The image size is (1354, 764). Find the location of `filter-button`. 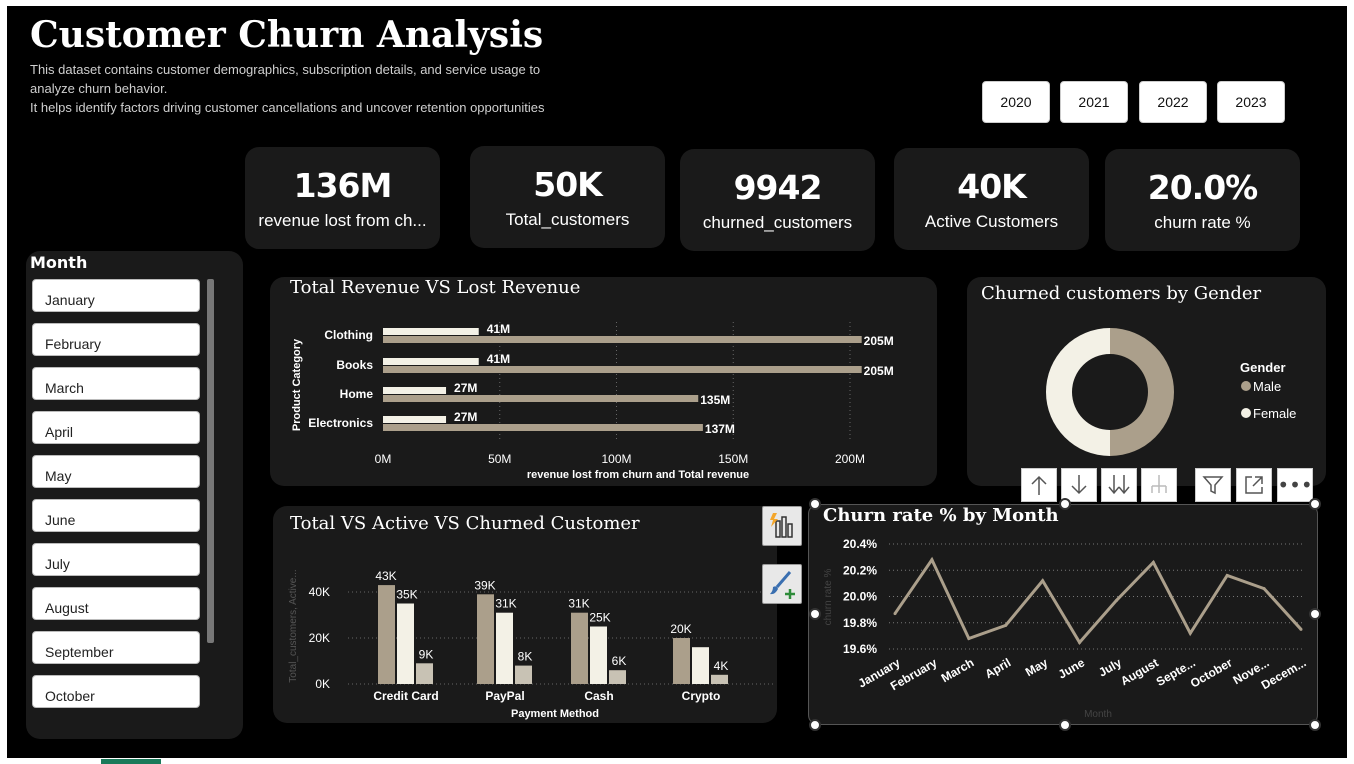

filter-button is located at coordinates (1213, 485).